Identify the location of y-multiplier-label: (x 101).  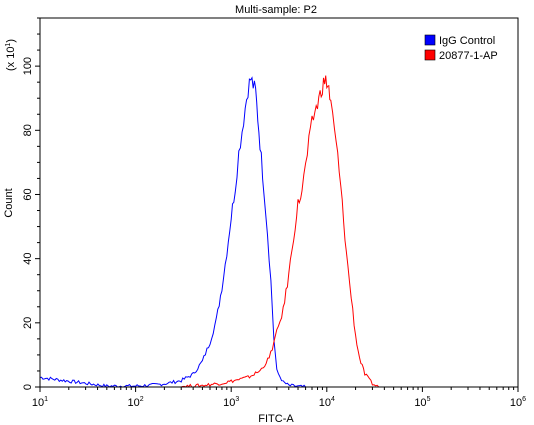
(11, 55).